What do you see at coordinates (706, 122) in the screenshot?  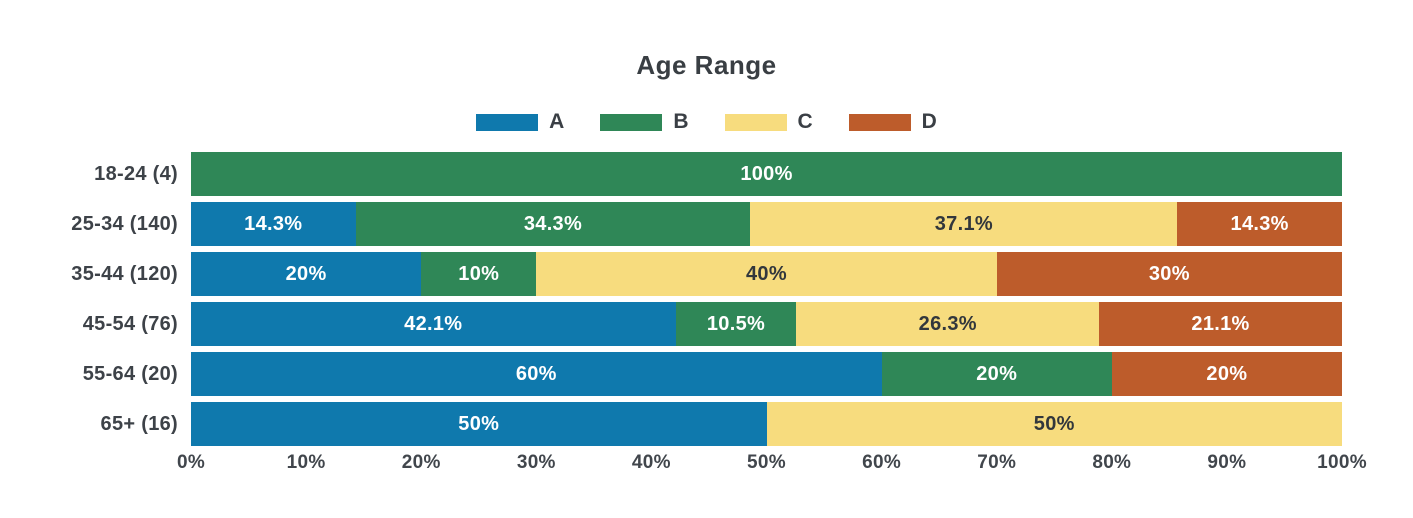 I see `legend: A B C D` at bounding box center [706, 122].